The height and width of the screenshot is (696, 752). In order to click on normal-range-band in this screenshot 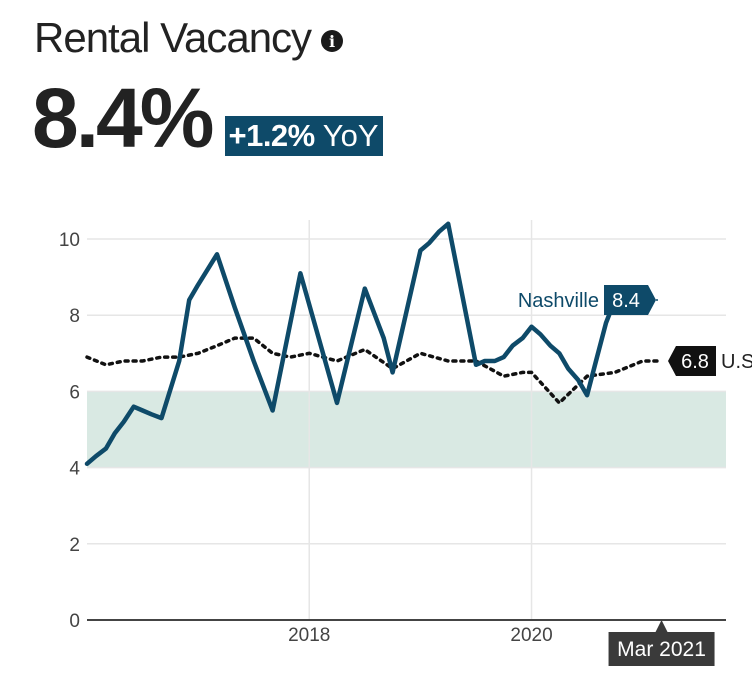, I will do `click(406, 429)`.